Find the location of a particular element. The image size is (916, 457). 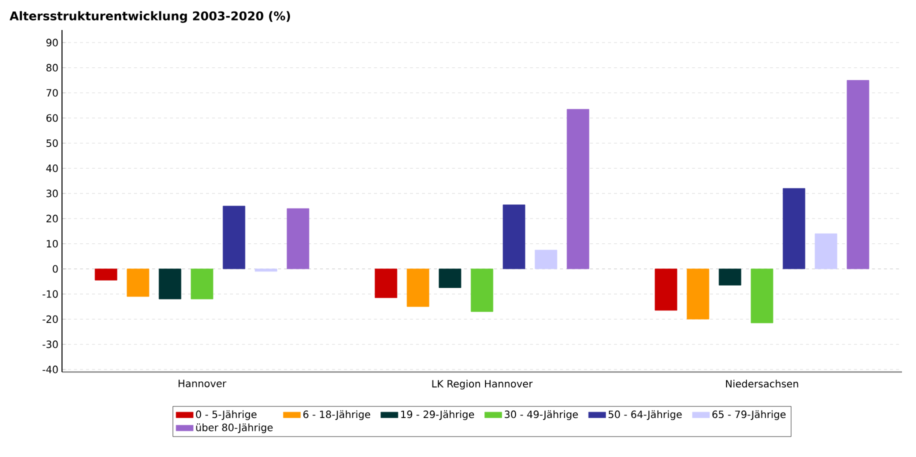

legend-label: 6 - 18-Jährige is located at coordinates (336, 415).